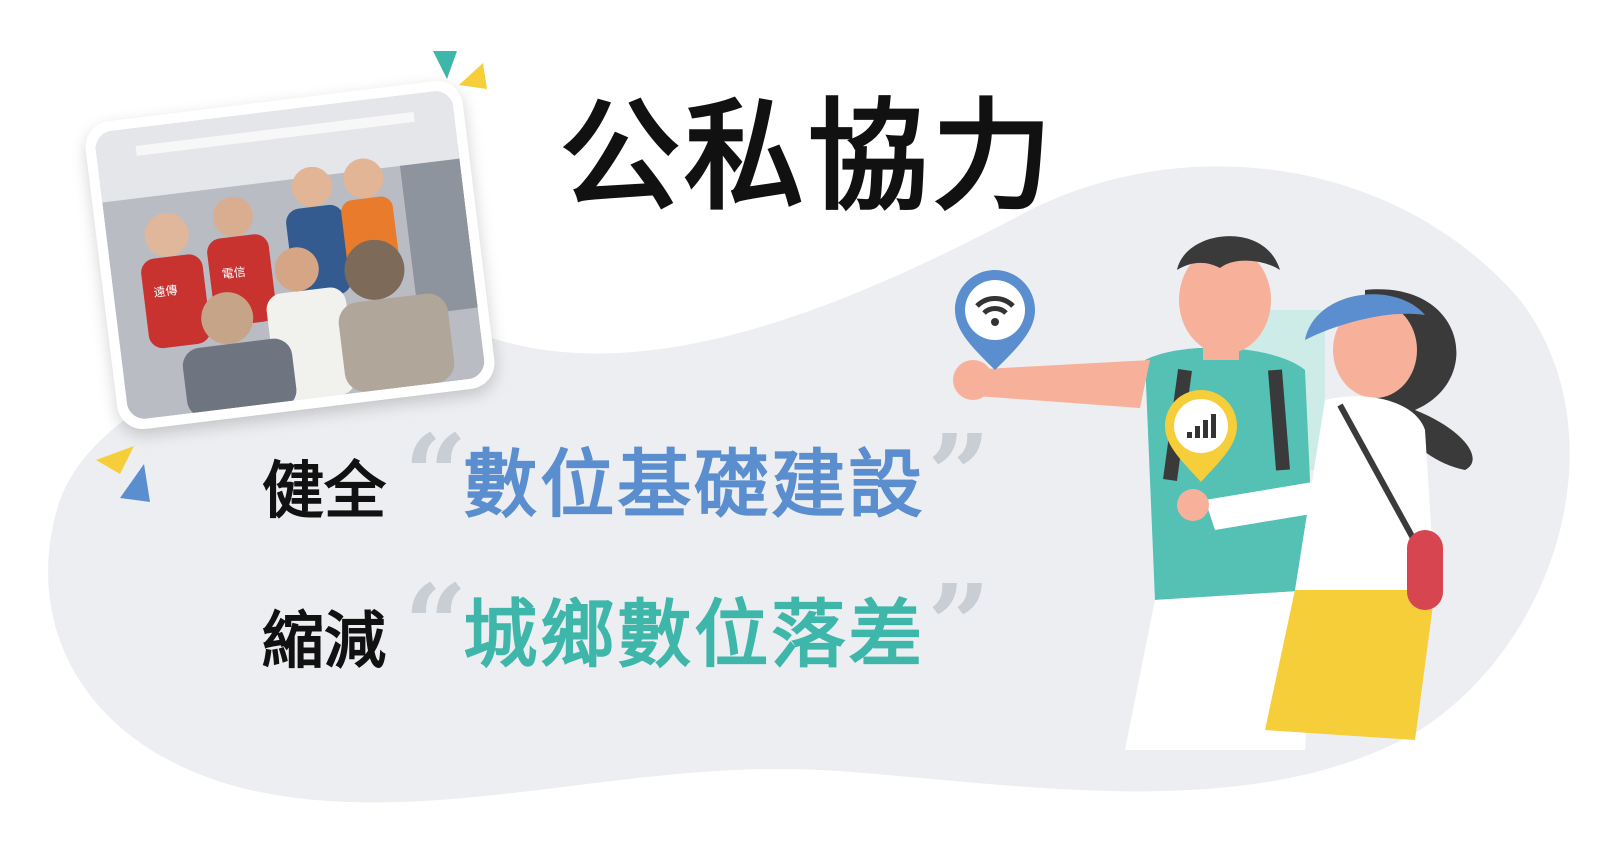 The image size is (1600, 855). What do you see at coordinates (234, 273) in the screenshot?
I see `vest-text-right: 電信` at bounding box center [234, 273].